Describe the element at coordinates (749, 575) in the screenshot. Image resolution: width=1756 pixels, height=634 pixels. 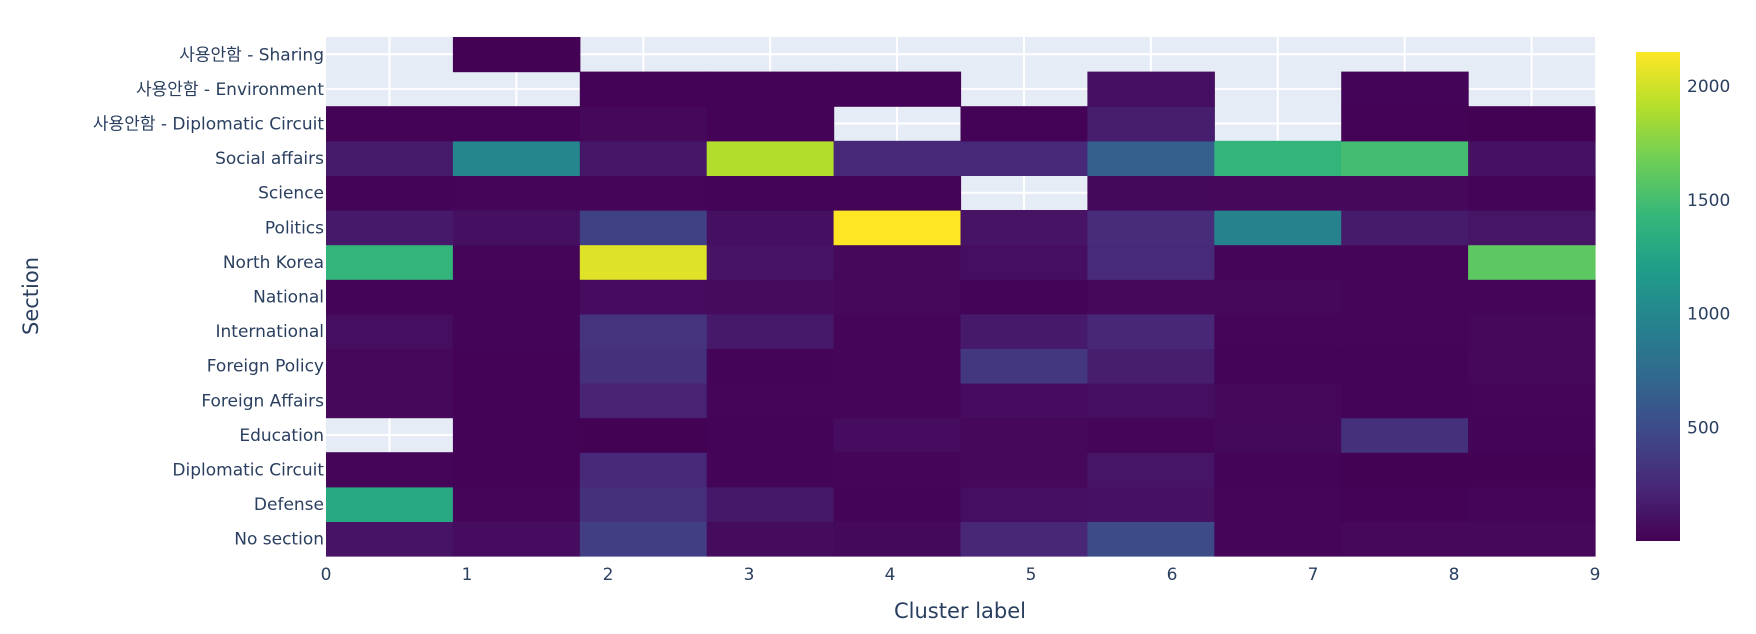
I see `x-tick-label: 3` at that location.